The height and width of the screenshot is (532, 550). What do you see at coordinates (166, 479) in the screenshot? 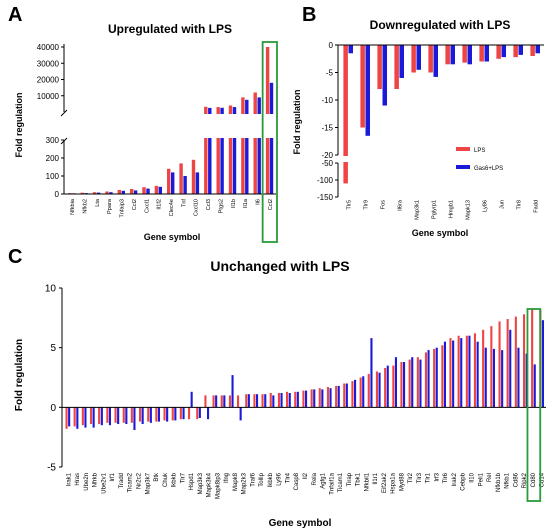
I see `tick-label-c-11: Chuk` at bounding box center [166, 479].